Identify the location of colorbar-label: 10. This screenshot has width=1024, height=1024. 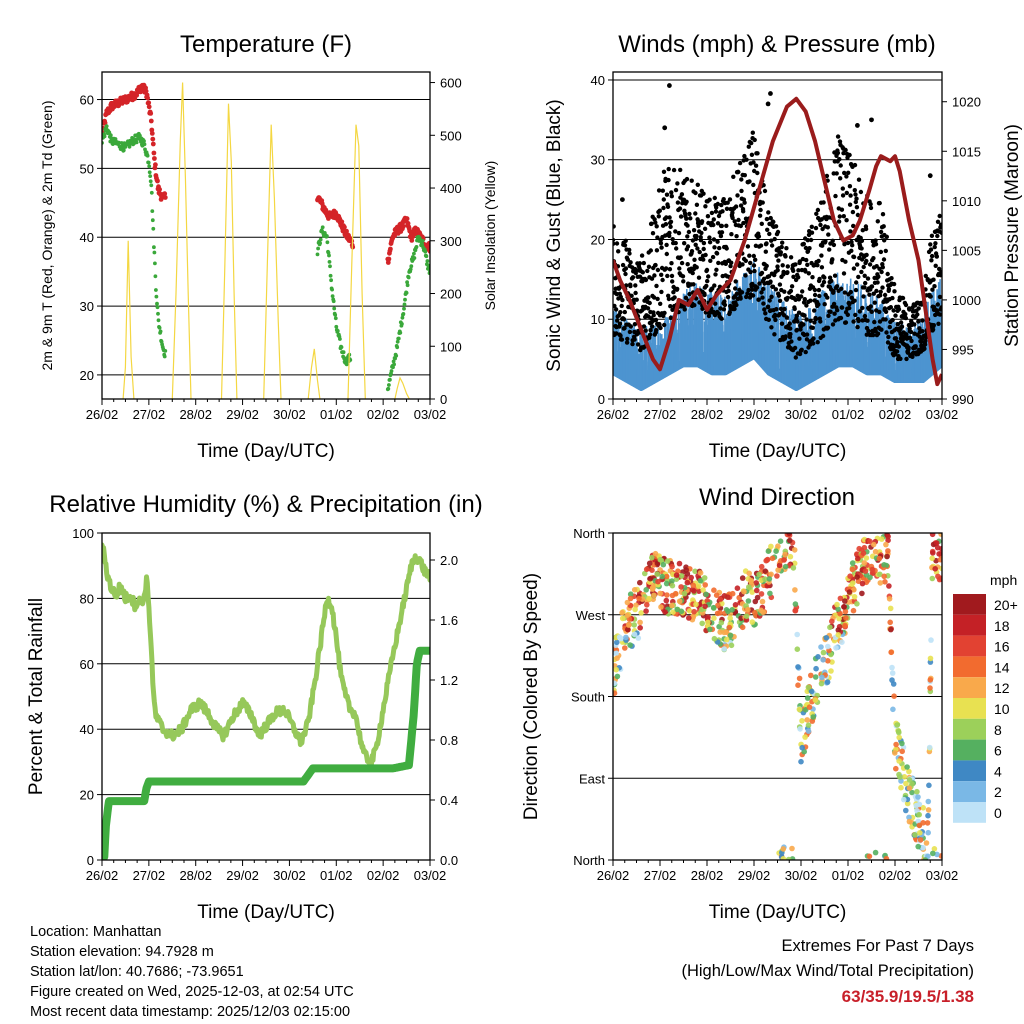
(1002, 709).